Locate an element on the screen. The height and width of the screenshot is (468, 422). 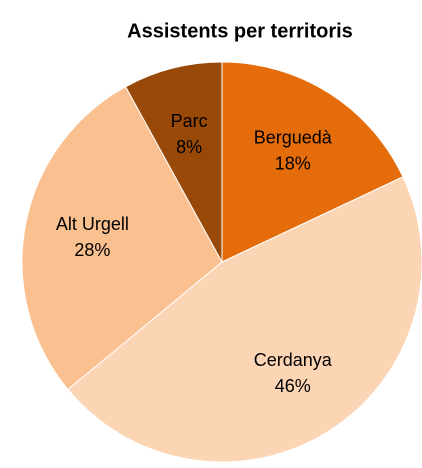
slice-label: Cerdanya is located at coordinates (293, 360).